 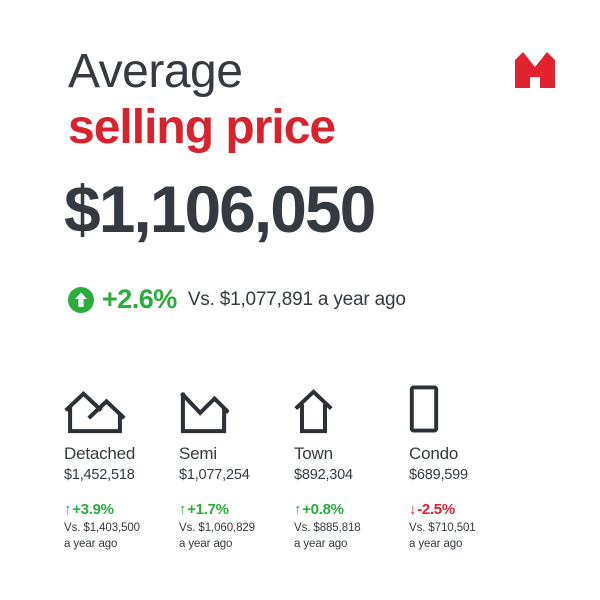 What do you see at coordinates (81, 299) in the screenshot?
I see `circle-arrow-up-icon` at bounding box center [81, 299].